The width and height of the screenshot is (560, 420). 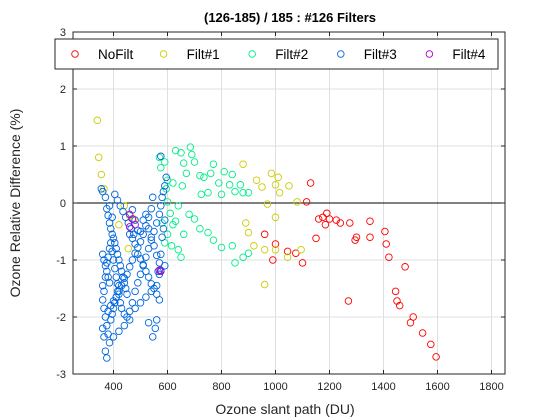 What do you see at coordinates (221, 387) in the screenshot?
I see `x-tick-label: 800` at bounding box center [221, 387].